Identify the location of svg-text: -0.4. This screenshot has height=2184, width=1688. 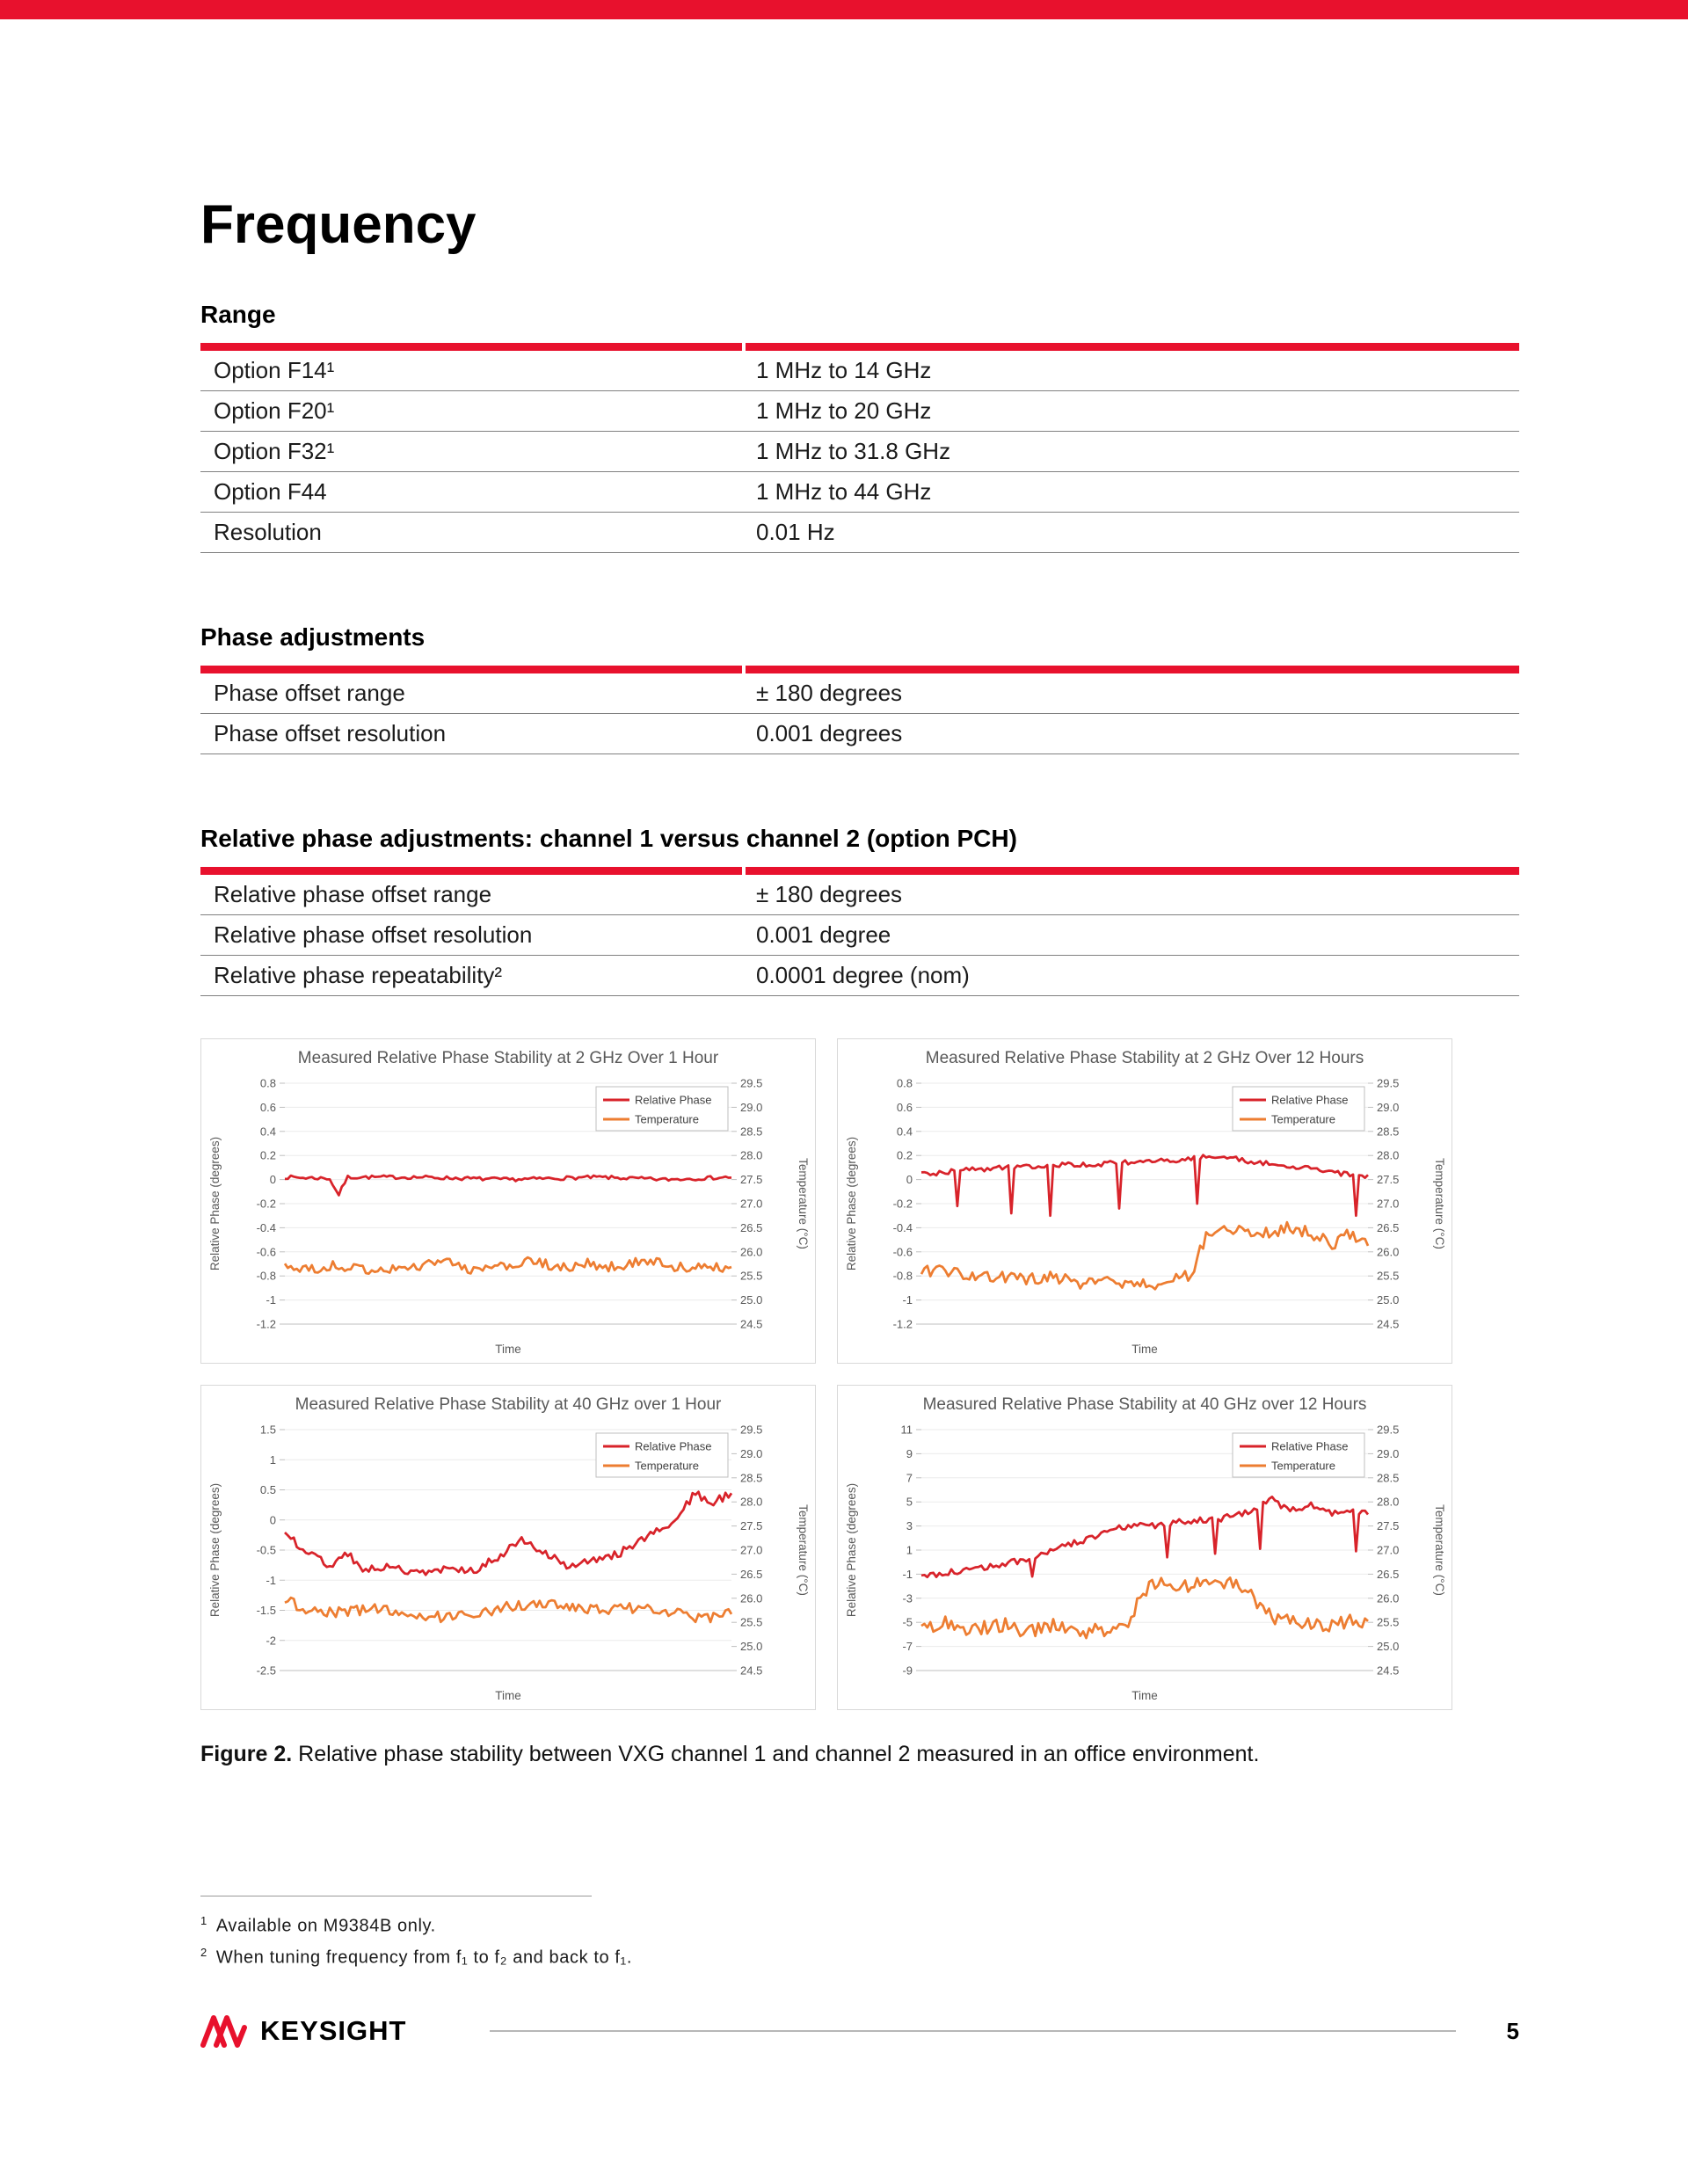
(903, 1227).